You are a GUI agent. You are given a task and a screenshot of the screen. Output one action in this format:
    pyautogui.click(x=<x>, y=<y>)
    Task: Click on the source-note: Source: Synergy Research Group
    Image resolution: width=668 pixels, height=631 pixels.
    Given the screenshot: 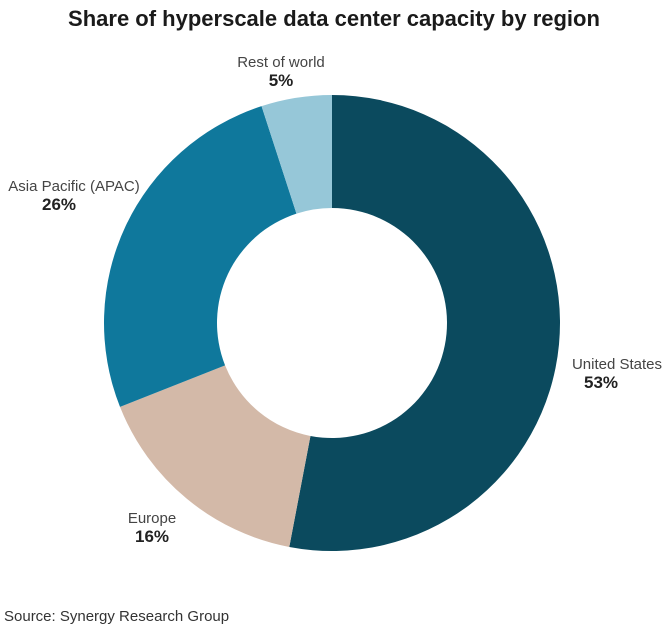 What is the action you would take?
    pyautogui.click(x=117, y=616)
    